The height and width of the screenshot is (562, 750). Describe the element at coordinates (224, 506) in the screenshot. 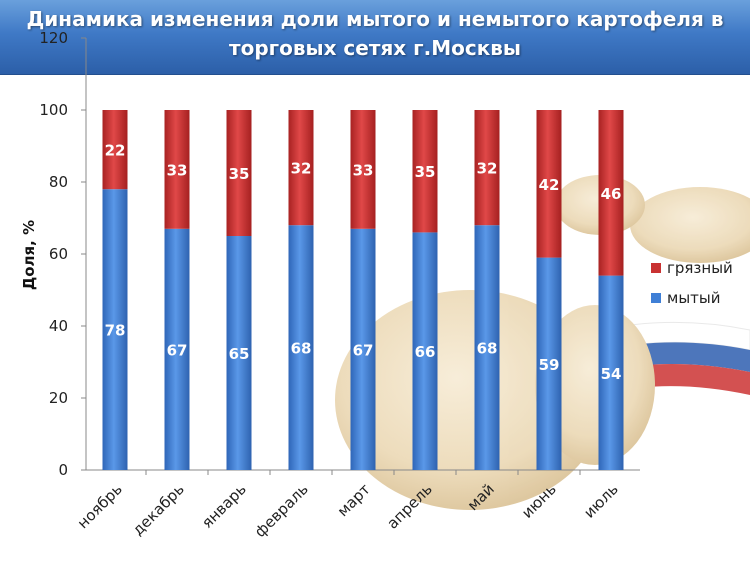

I see `category-label: январь` at that location.